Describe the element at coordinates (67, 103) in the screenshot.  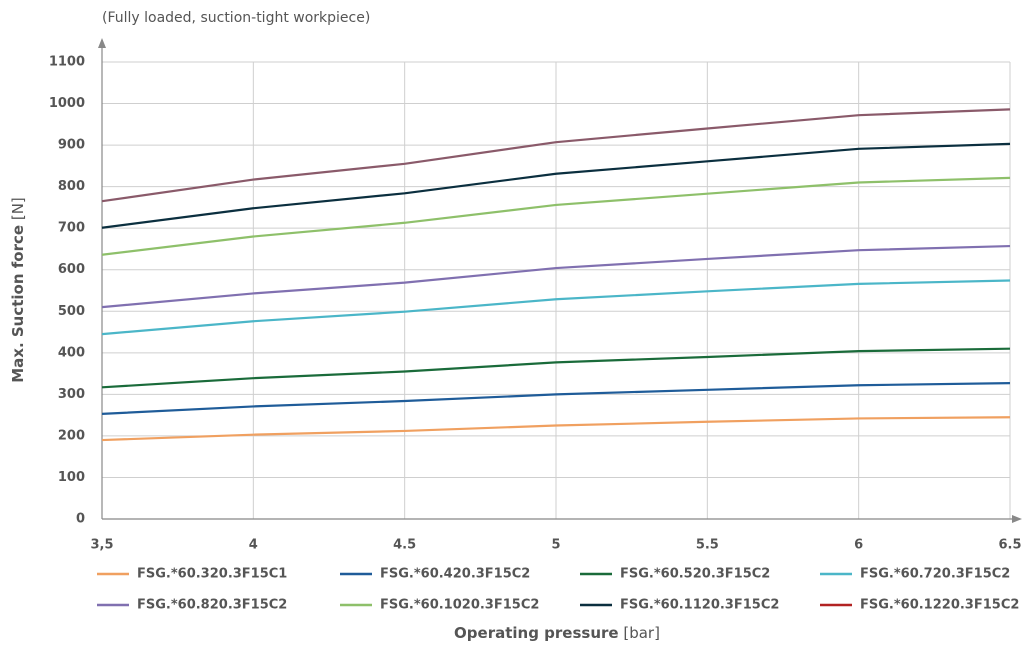
I see `y-tick-label: 1000` at that location.